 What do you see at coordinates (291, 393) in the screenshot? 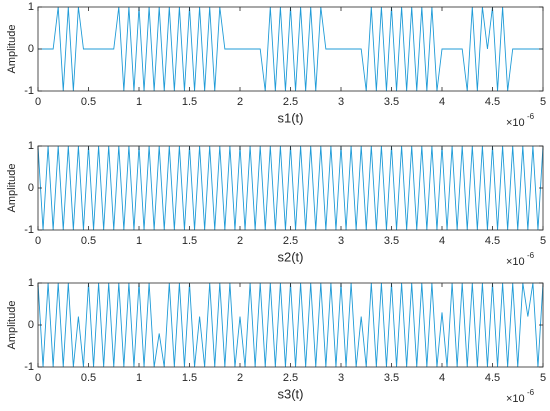
I see `x-axis-label: s3(t)` at bounding box center [291, 393].